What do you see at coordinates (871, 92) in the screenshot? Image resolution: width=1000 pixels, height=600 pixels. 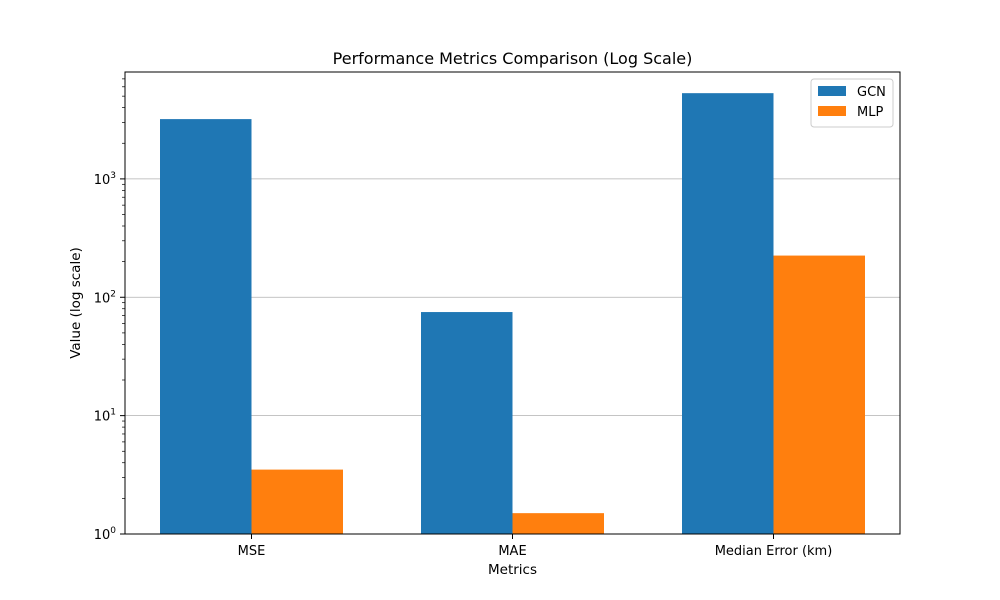 I see `legend-label-gcn: GCN` at bounding box center [871, 92].